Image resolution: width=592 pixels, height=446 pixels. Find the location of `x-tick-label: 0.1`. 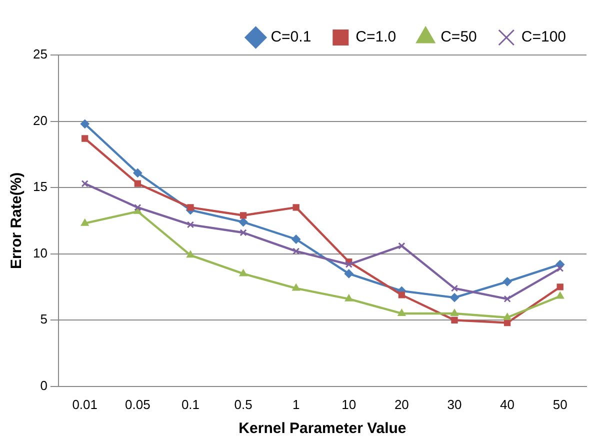

x-tick-label: 0.1 is located at coordinates (190, 404).